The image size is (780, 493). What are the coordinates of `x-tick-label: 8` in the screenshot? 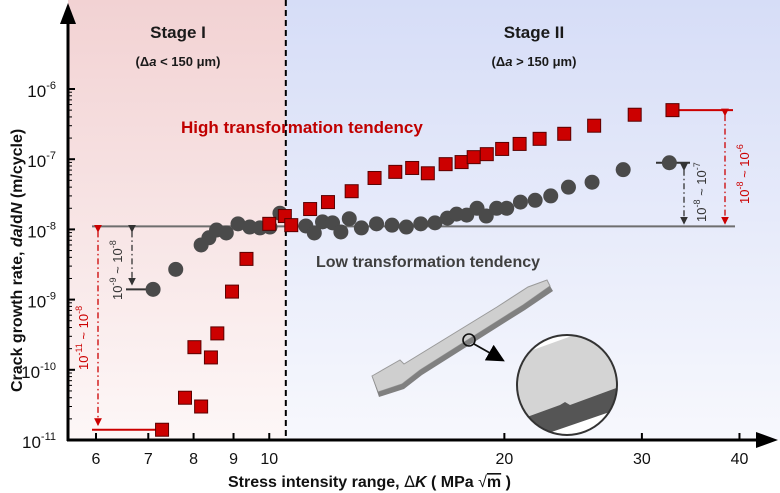 It's located at (193, 459).